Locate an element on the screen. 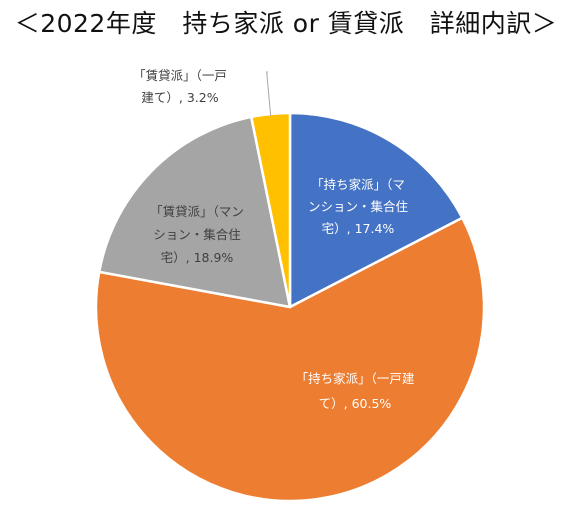  data-label-line: 「賃貸派」（マン is located at coordinates (197, 211).